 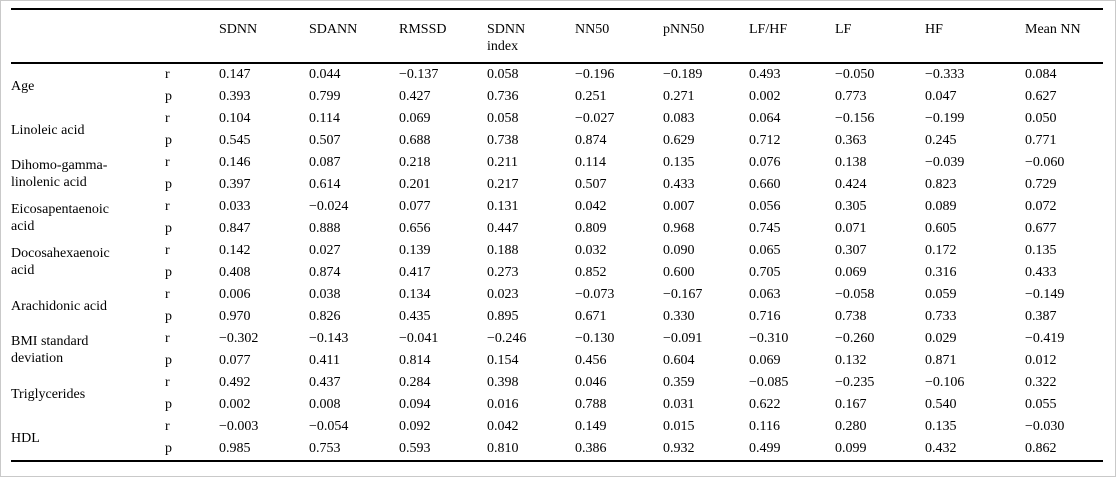 What do you see at coordinates (595, 338) in the screenshot?
I see `value-cell: −0.130` at bounding box center [595, 338].